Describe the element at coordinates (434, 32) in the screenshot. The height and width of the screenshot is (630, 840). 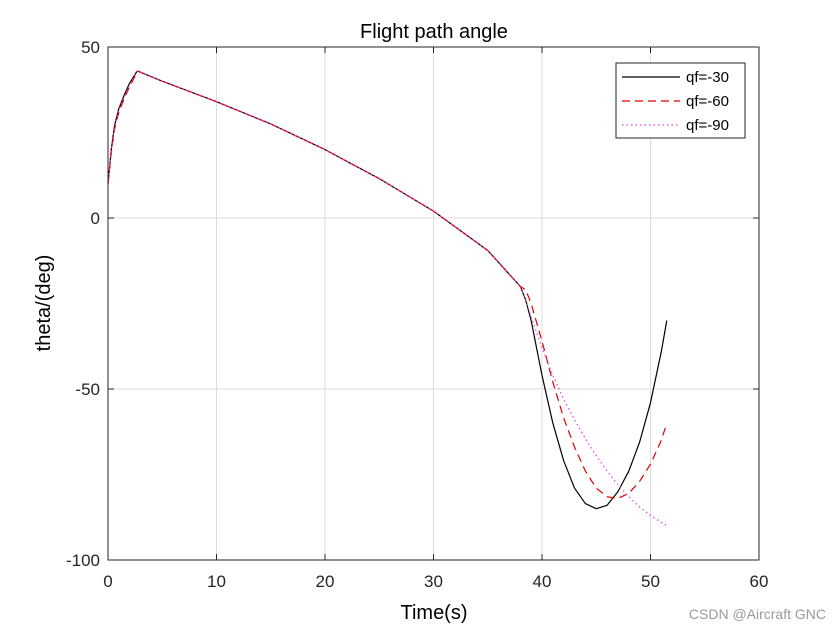
I see `chart-title: Flight path angle` at that location.